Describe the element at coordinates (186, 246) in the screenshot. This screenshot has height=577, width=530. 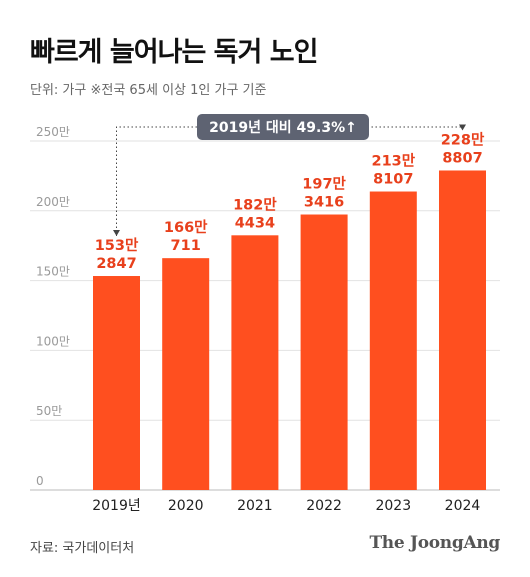
I see `value-label-bottom-1: 711` at that location.